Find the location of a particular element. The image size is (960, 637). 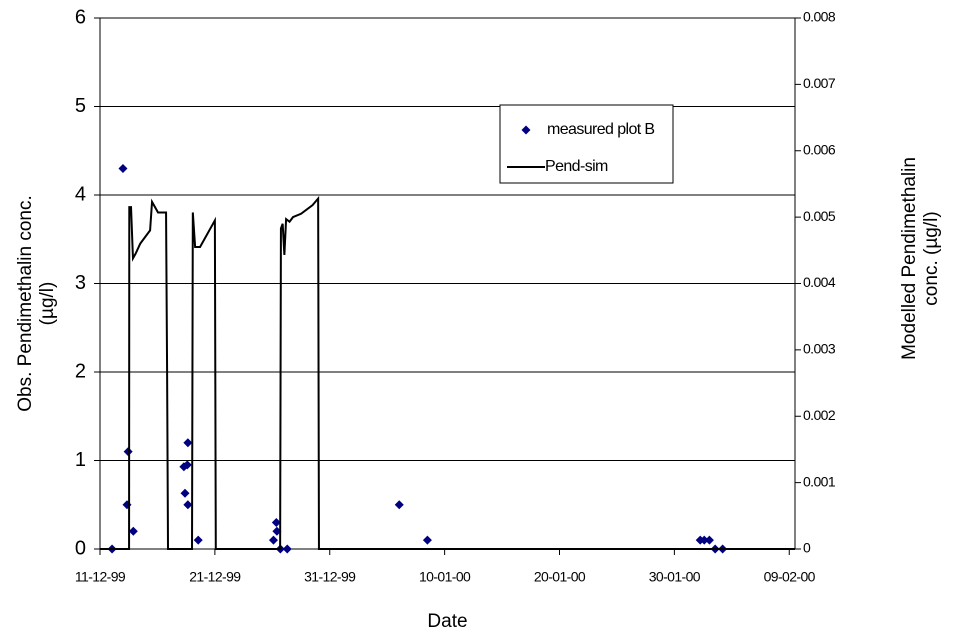

x-tick-label: 30-01-00 is located at coordinates (675, 577).